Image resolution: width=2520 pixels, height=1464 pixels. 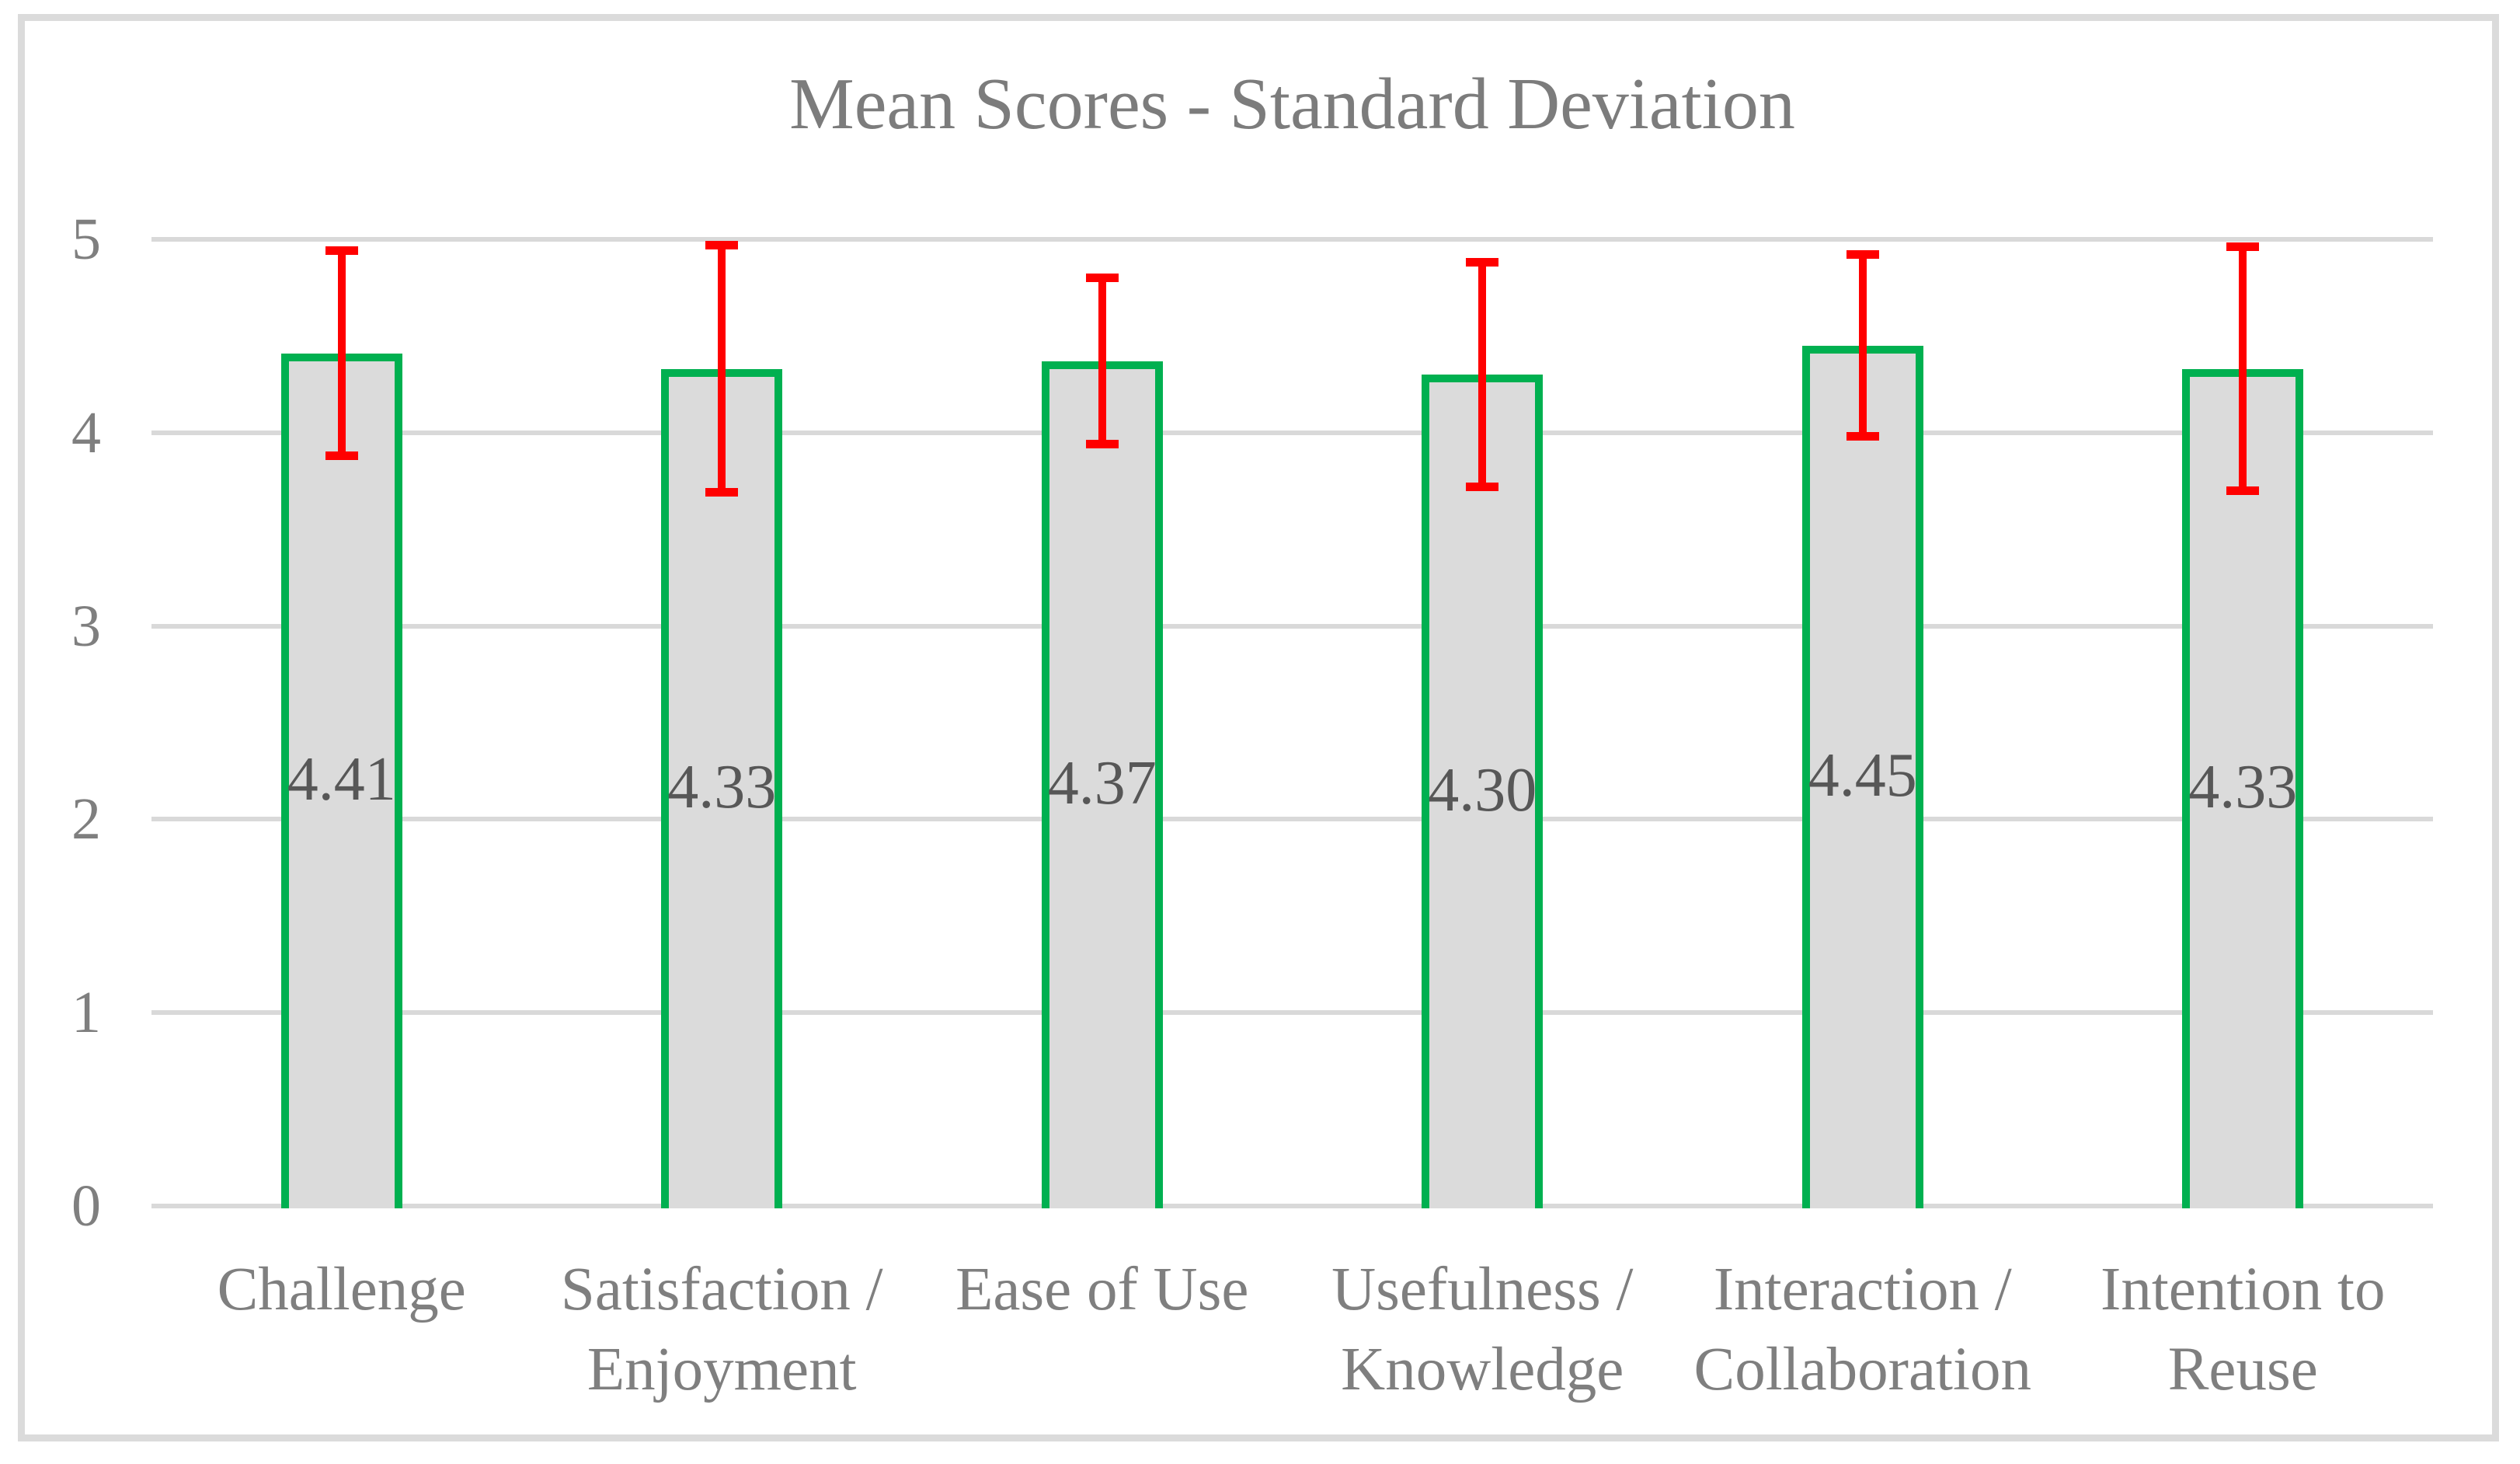 I want to click on bar-usefulness-, so click(x=1483, y=791).